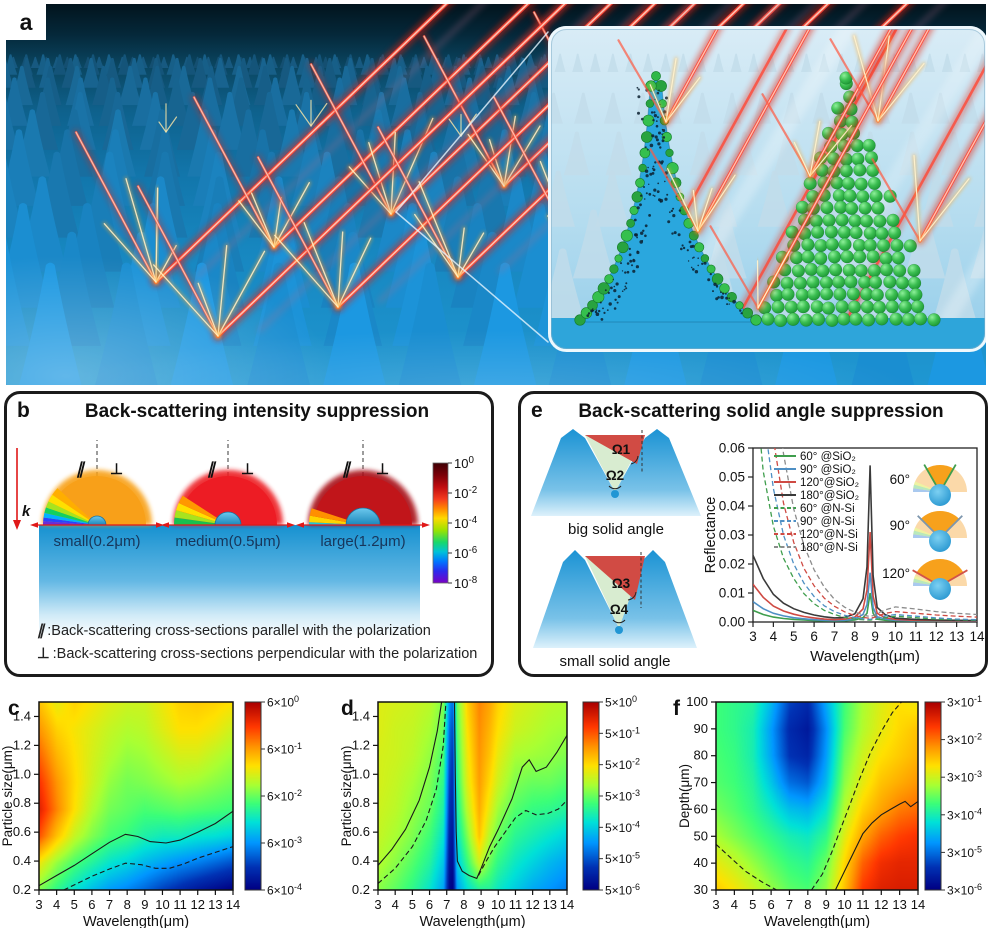 Image resolution: width=992 pixels, height=928 pixels. What do you see at coordinates (97, 541) in the screenshot?
I see `particle-size-label: small(0.2μm)` at bounding box center [97, 541].